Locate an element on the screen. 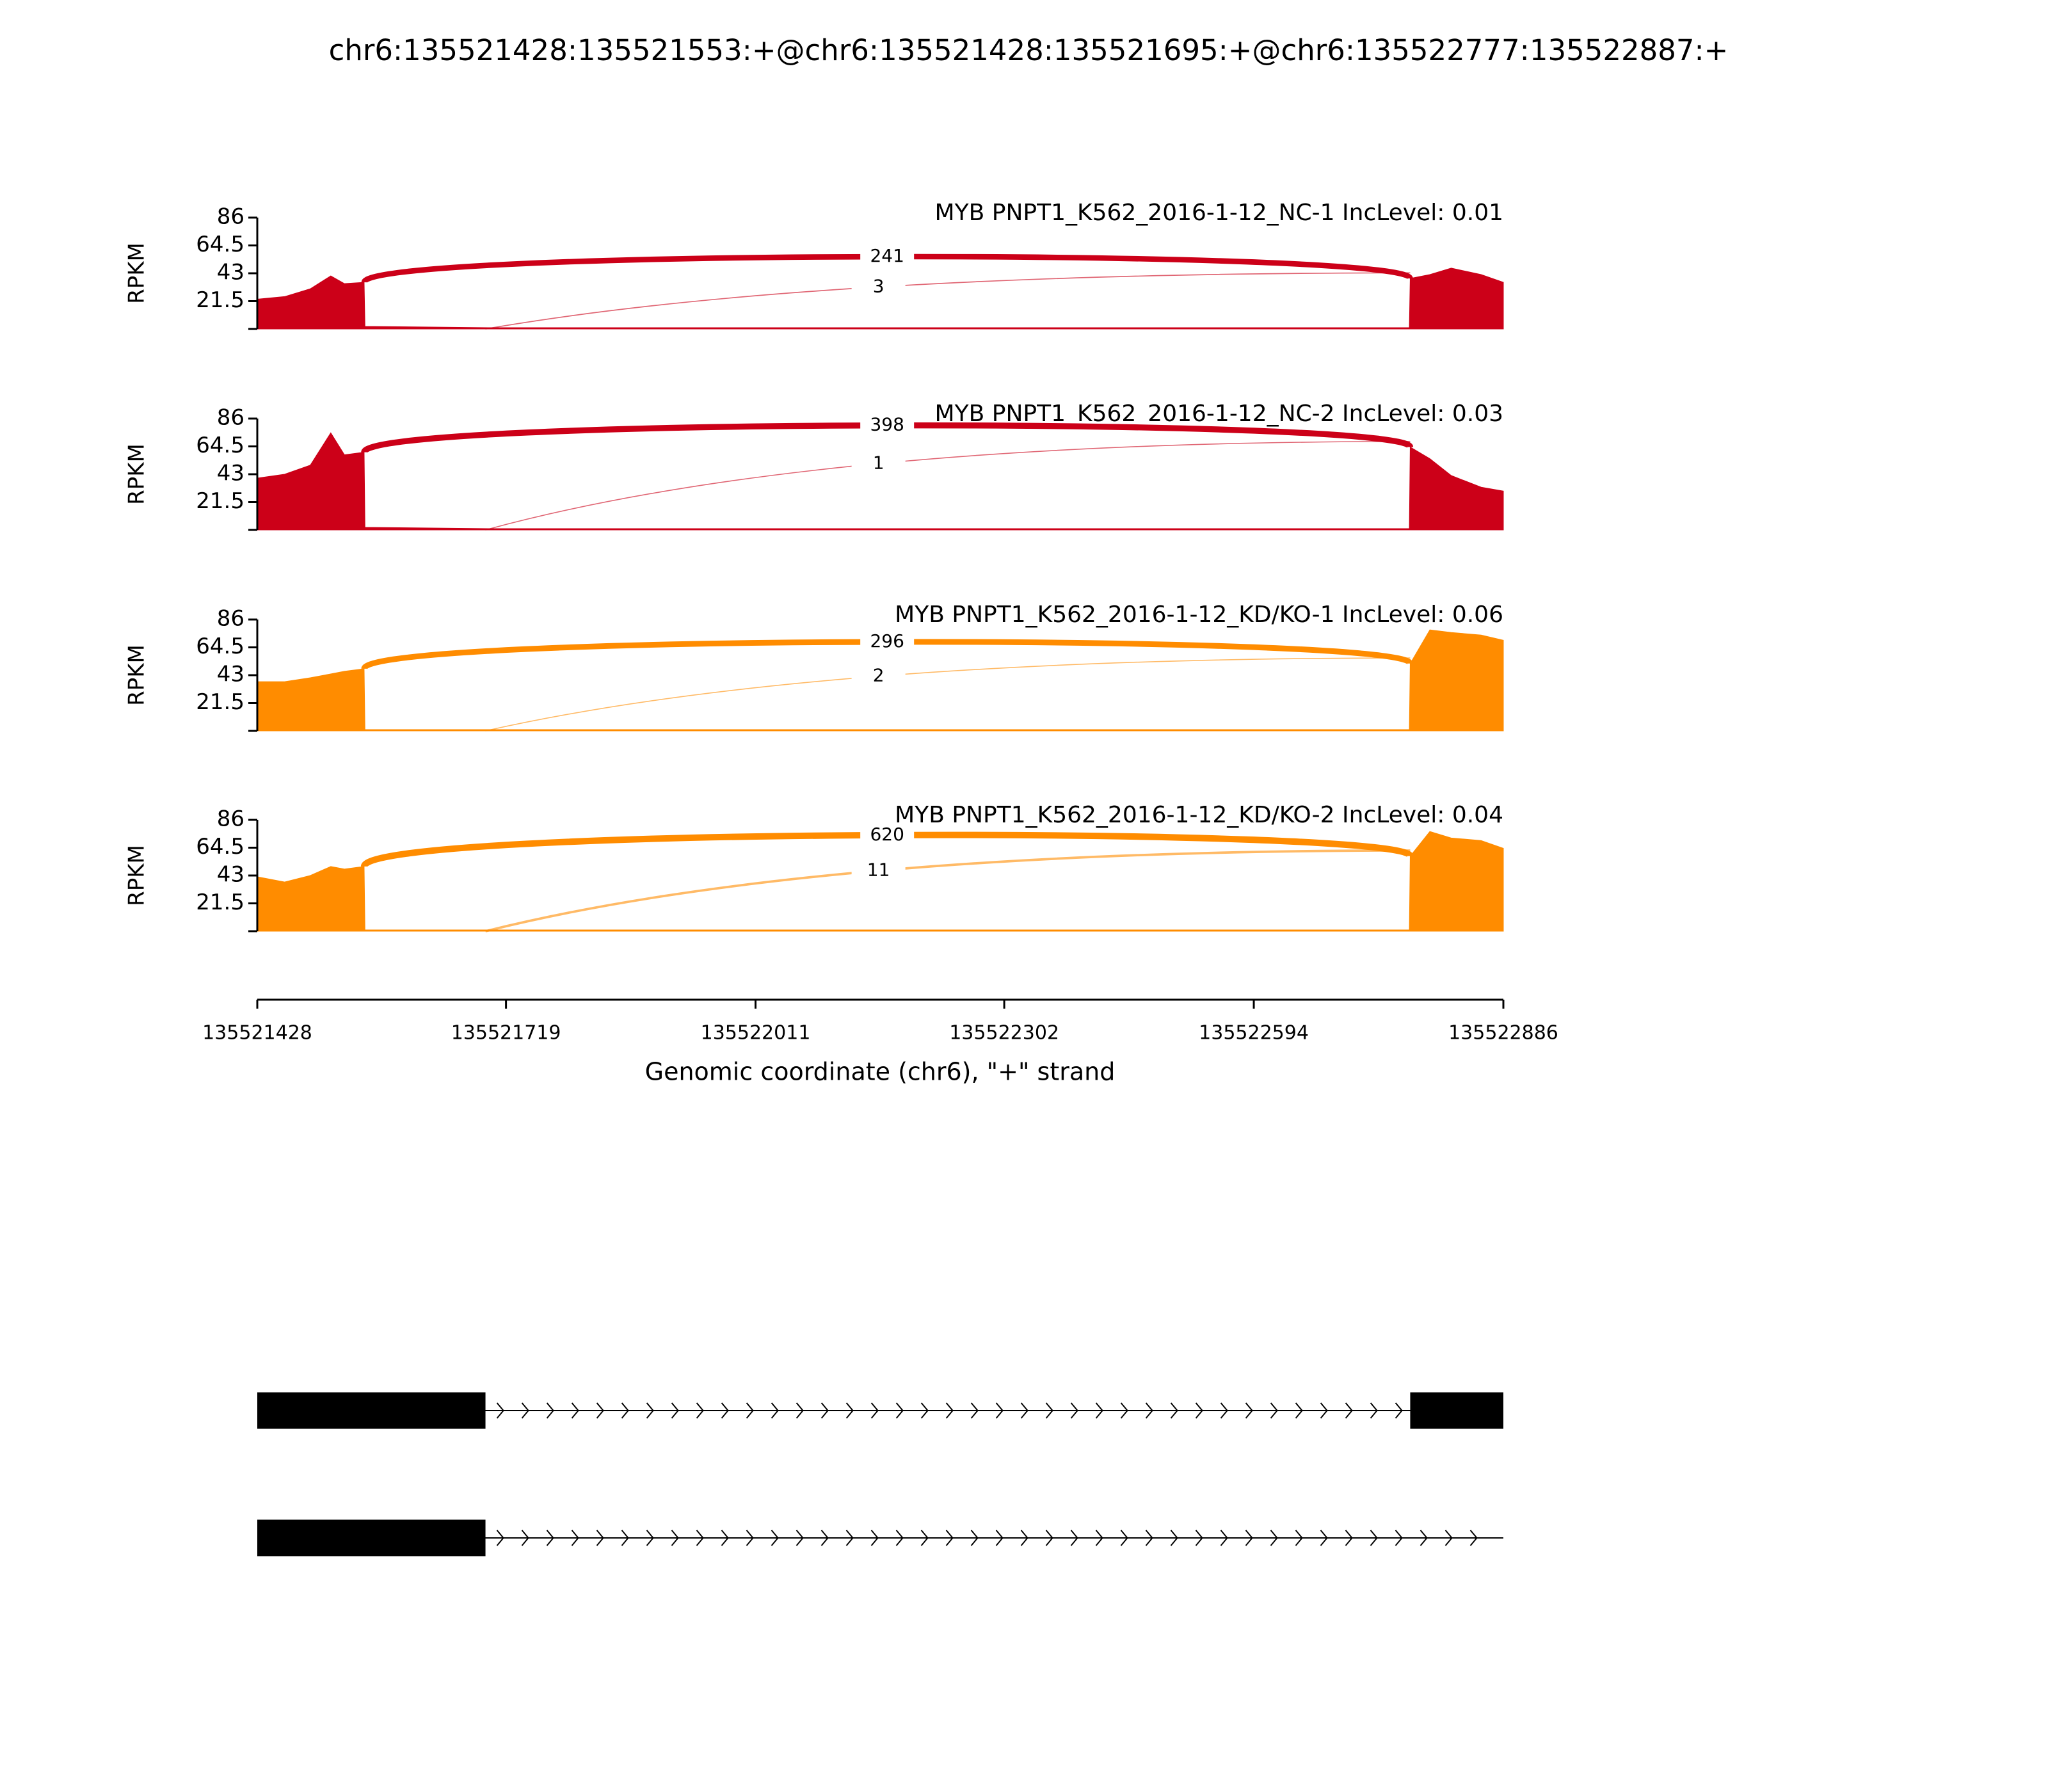 The height and width of the screenshot is (1792, 2048). junction-count: 2 is located at coordinates (878, 675).